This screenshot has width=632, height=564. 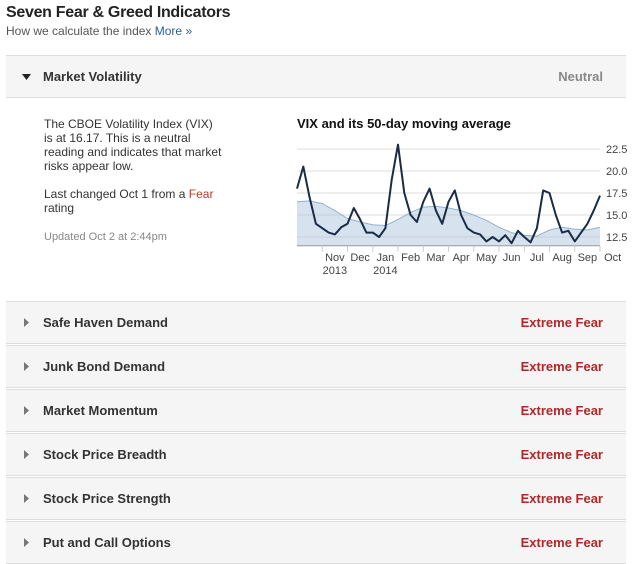 I want to click on change-text: Last changed Oct 1 from a, so click(x=115, y=194).